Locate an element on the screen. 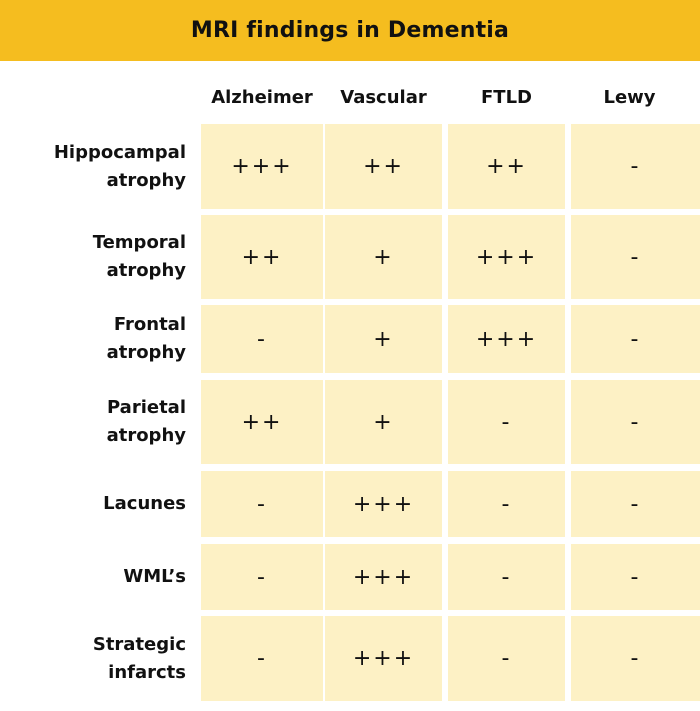 The height and width of the screenshot is (711, 700). column-header-alzheimer: Alzheimer is located at coordinates (262, 97).